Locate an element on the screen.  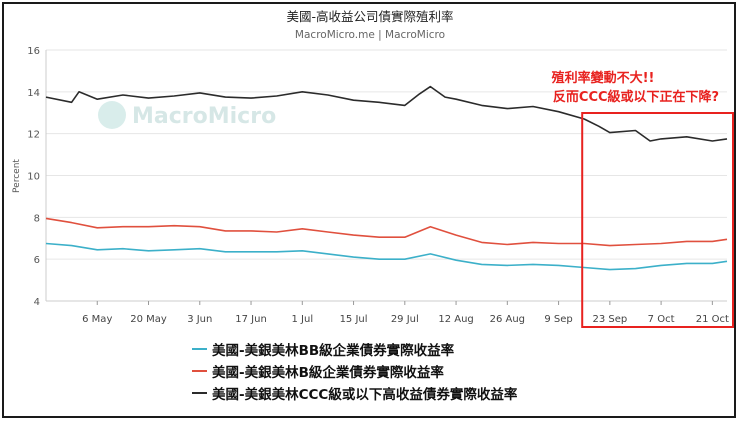
annotation-line-1: 殖利率變動不大!! is located at coordinates (603, 78).